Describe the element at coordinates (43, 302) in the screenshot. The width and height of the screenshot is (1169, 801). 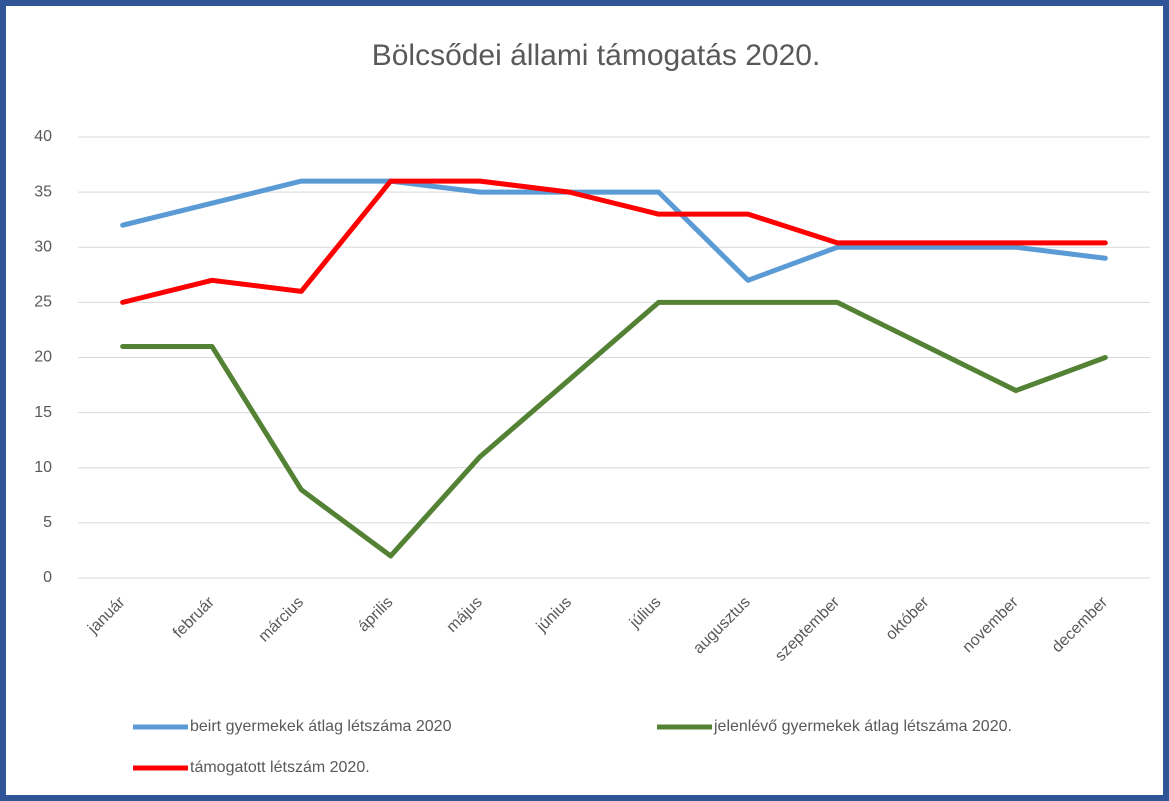
I see `y-tick-label: 25` at that location.